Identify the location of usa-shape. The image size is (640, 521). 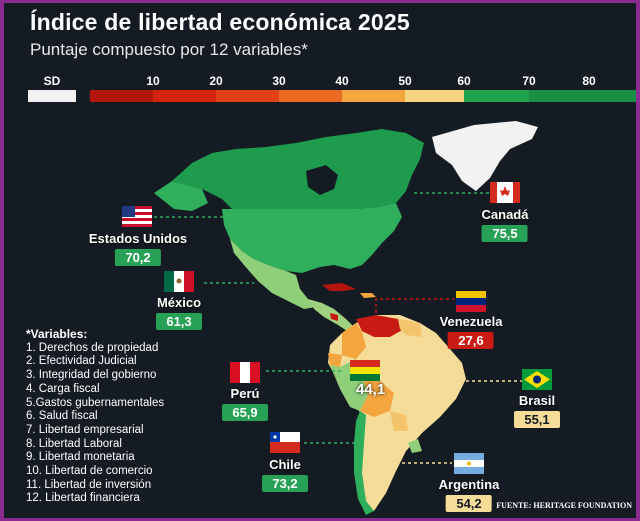
(312, 238).